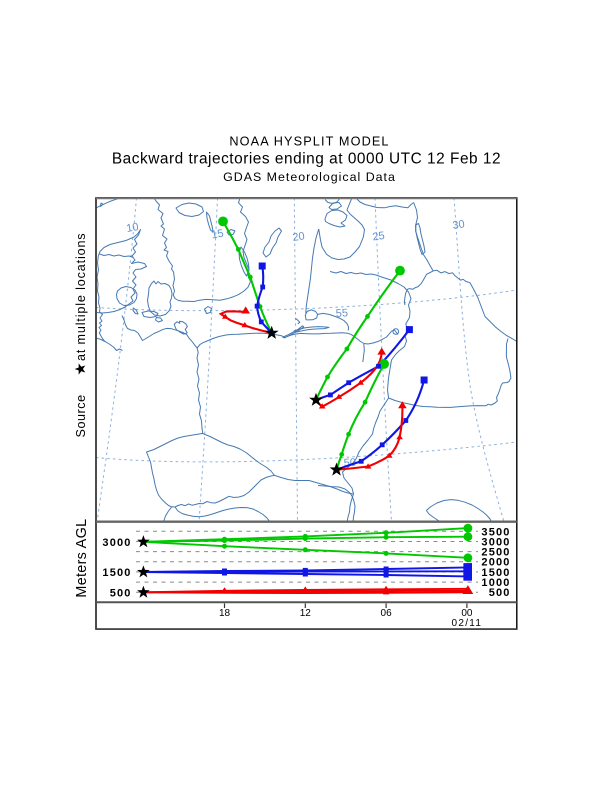  Describe the element at coordinates (467, 613) in the screenshot. I see `svg-text: 00` at that location.